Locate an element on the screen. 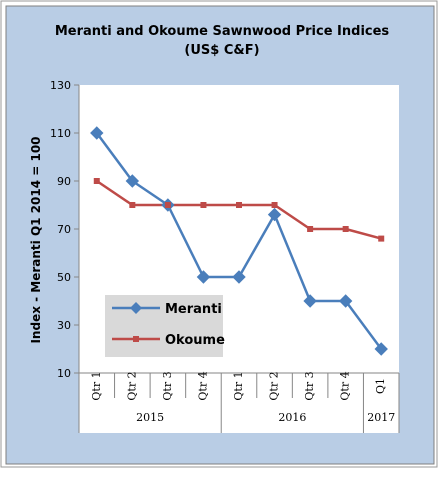 The image size is (444, 477). legend: Meranti Okoume is located at coordinates (165, 326).